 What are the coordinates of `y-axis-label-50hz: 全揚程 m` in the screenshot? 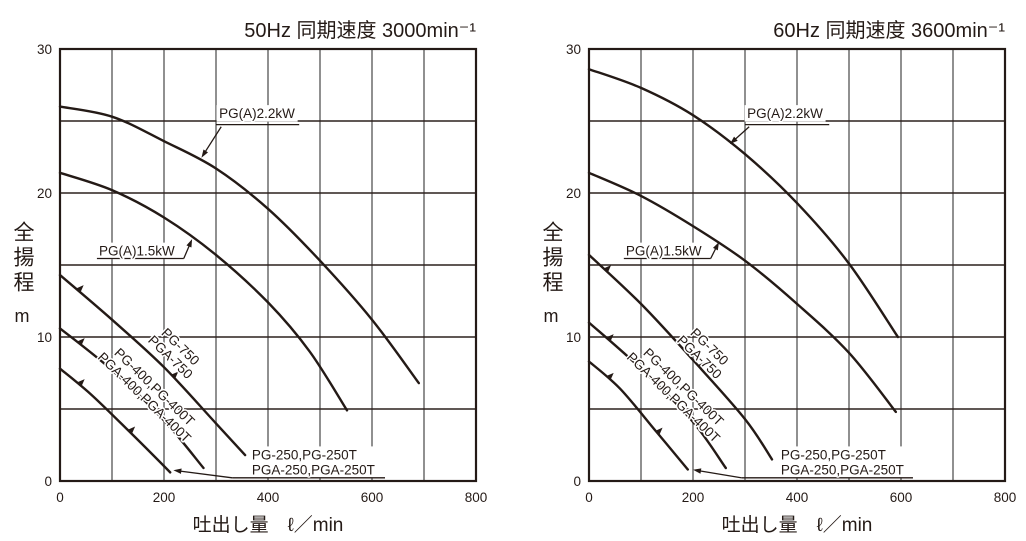 It's located at (22, 274).